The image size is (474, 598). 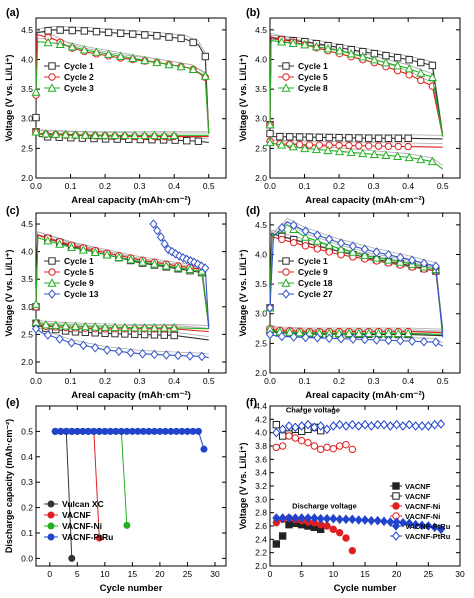 What do you see at coordinates (261, 314) in the screenshot?
I see `y-tick-label: 3.0` at bounding box center [261, 314].